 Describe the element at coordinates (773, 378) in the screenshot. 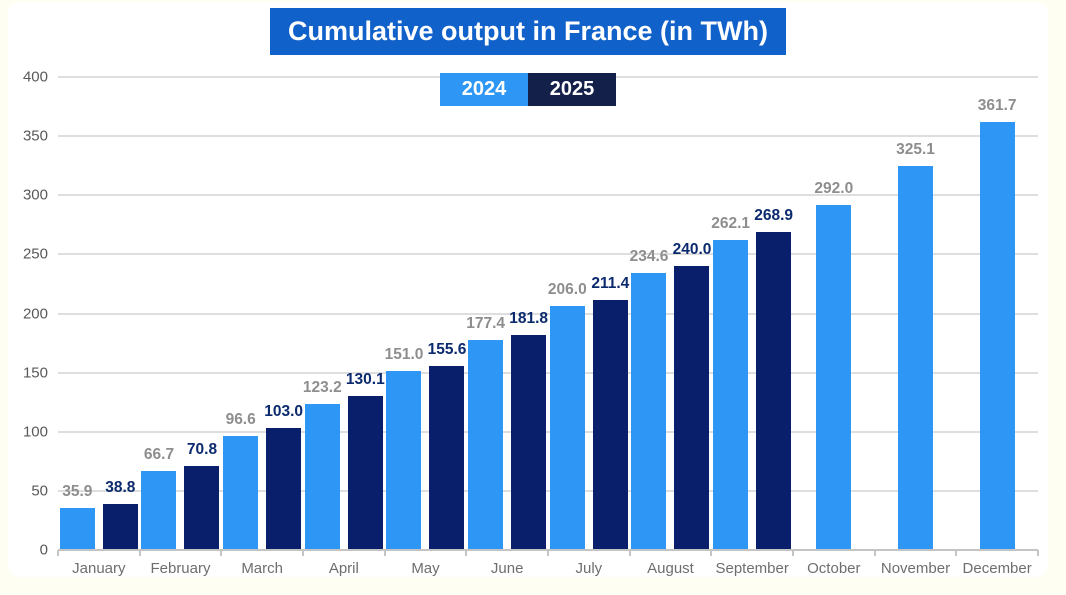

I see `bar-2025-september: 268.9` at that location.